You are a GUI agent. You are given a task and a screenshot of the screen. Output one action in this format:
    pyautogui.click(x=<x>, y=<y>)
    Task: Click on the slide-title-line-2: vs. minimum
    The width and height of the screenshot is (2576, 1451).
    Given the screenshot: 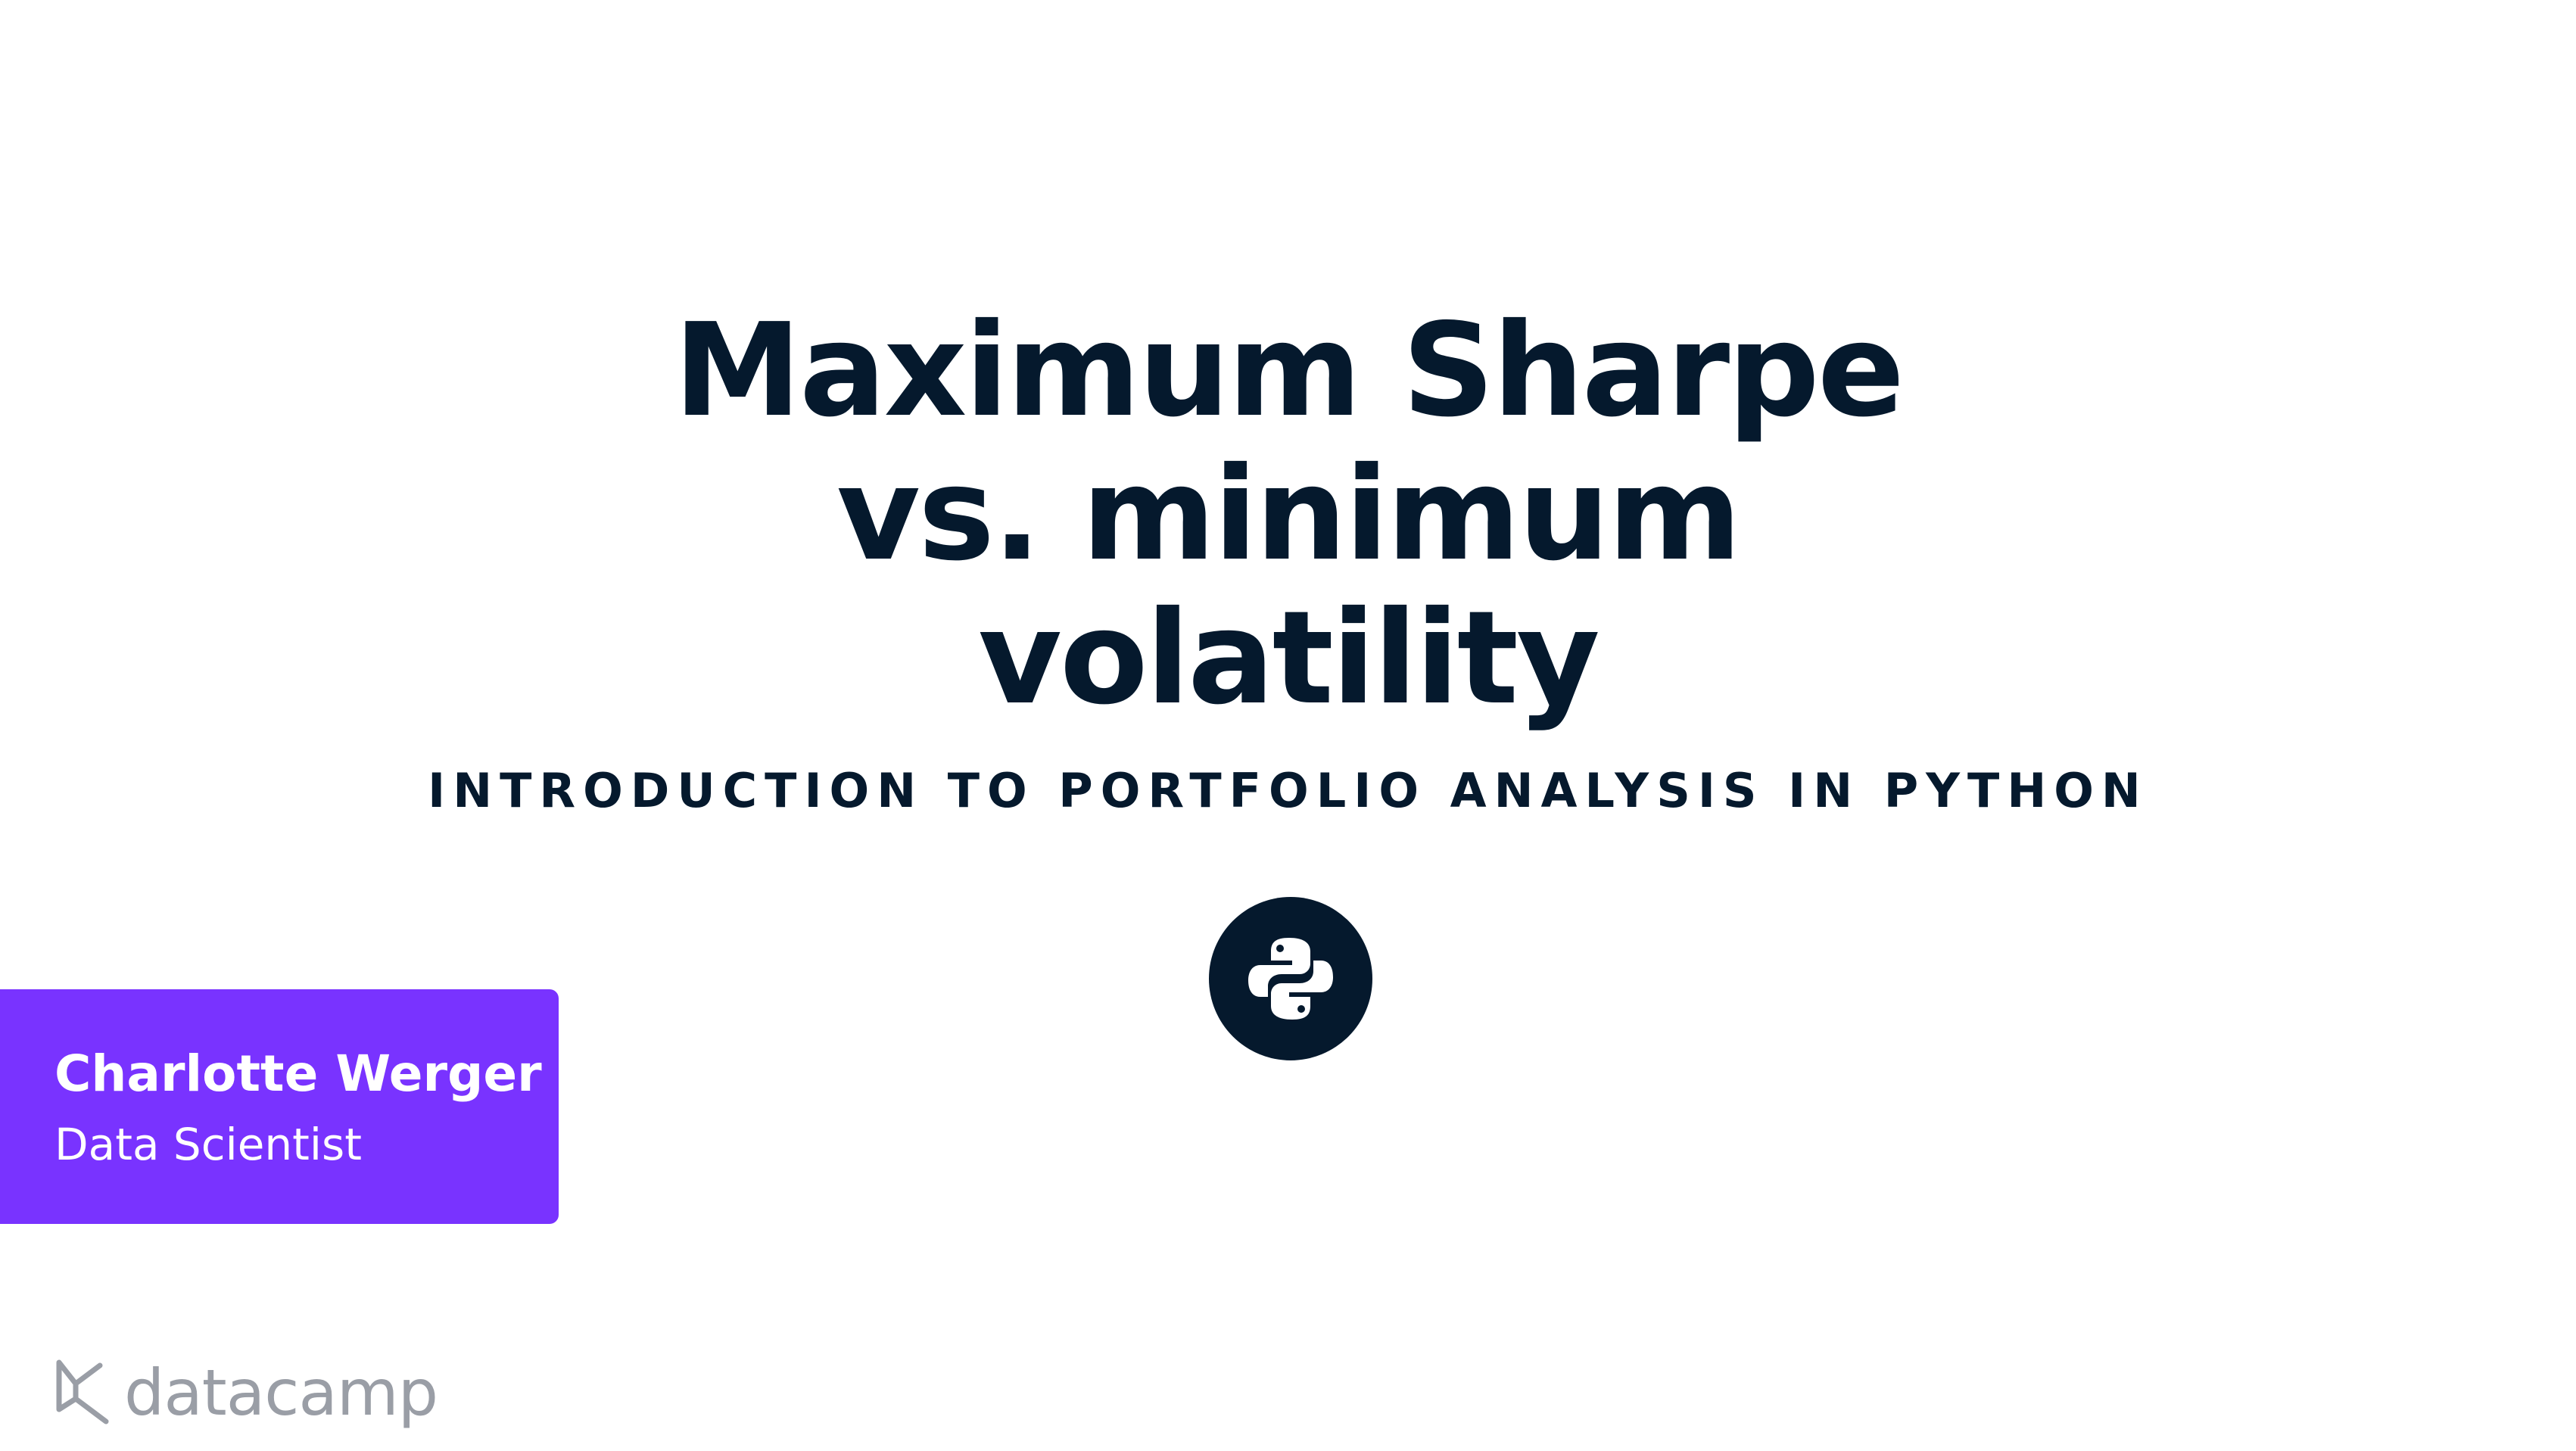 What is the action you would take?
    pyautogui.click(x=1289, y=515)
    